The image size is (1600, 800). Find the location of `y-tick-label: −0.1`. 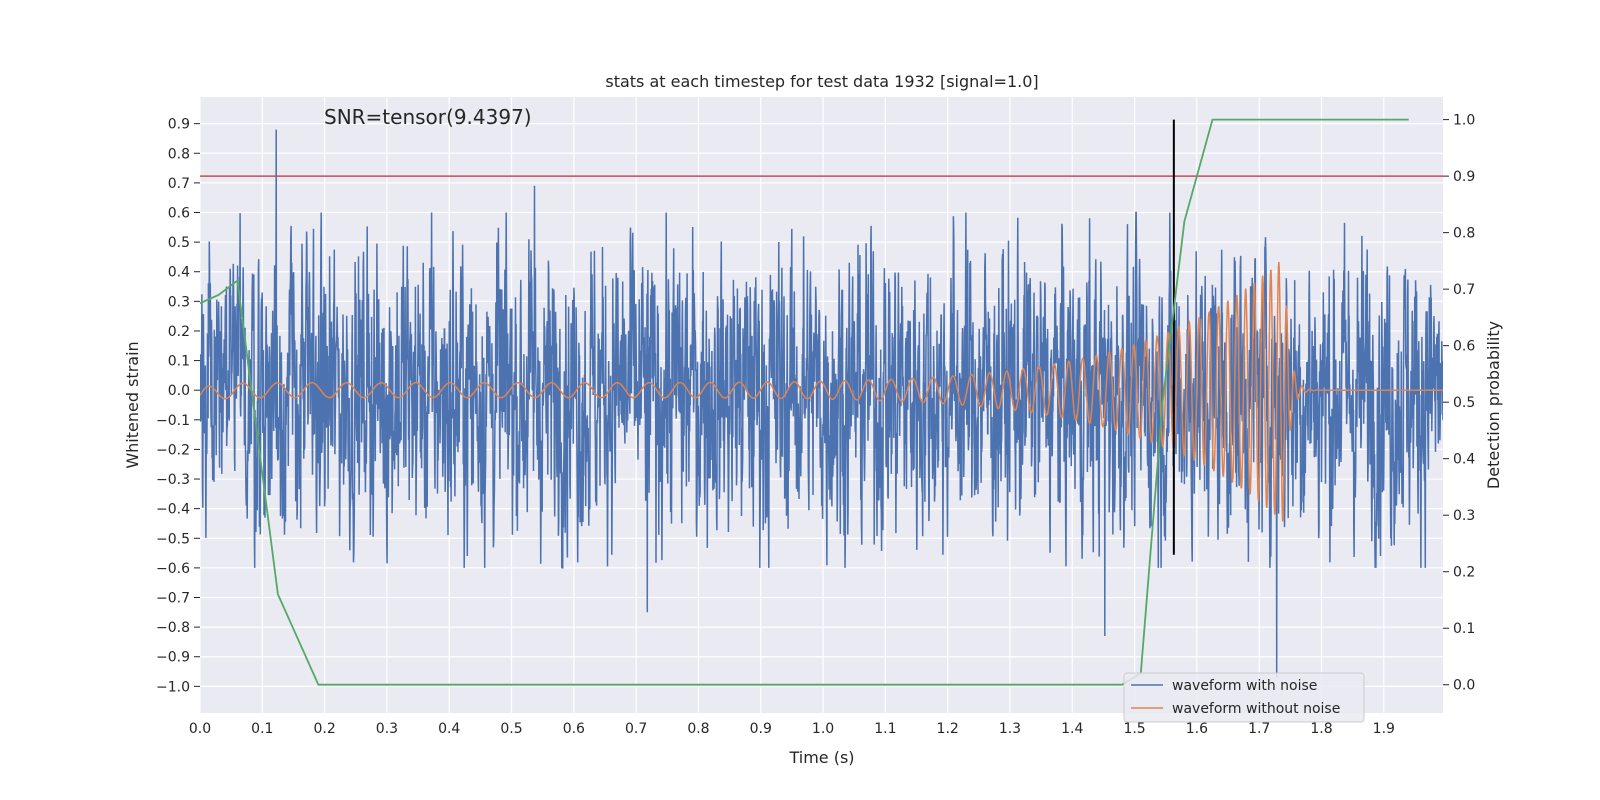

y-tick-label: −0.1 is located at coordinates (173, 421).